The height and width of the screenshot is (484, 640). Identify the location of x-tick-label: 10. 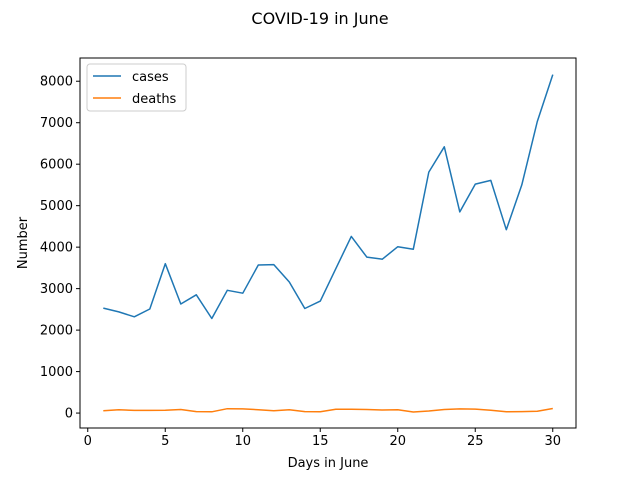
(242, 441).